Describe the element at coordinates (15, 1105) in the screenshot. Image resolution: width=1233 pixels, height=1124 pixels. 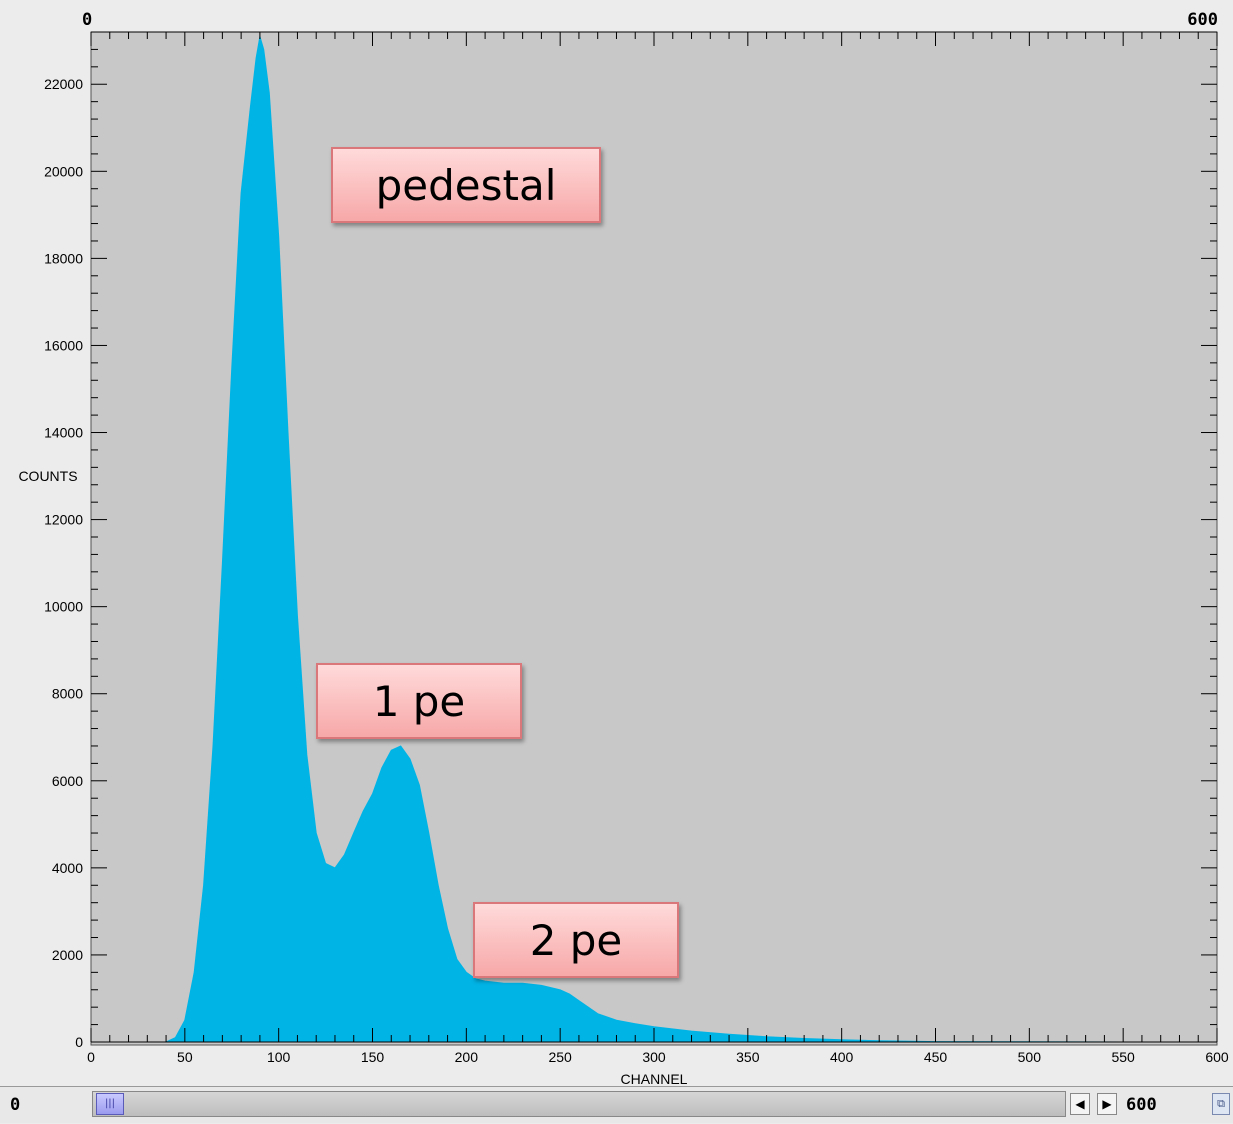
I see `scrollbar-min-value: 0` at that location.